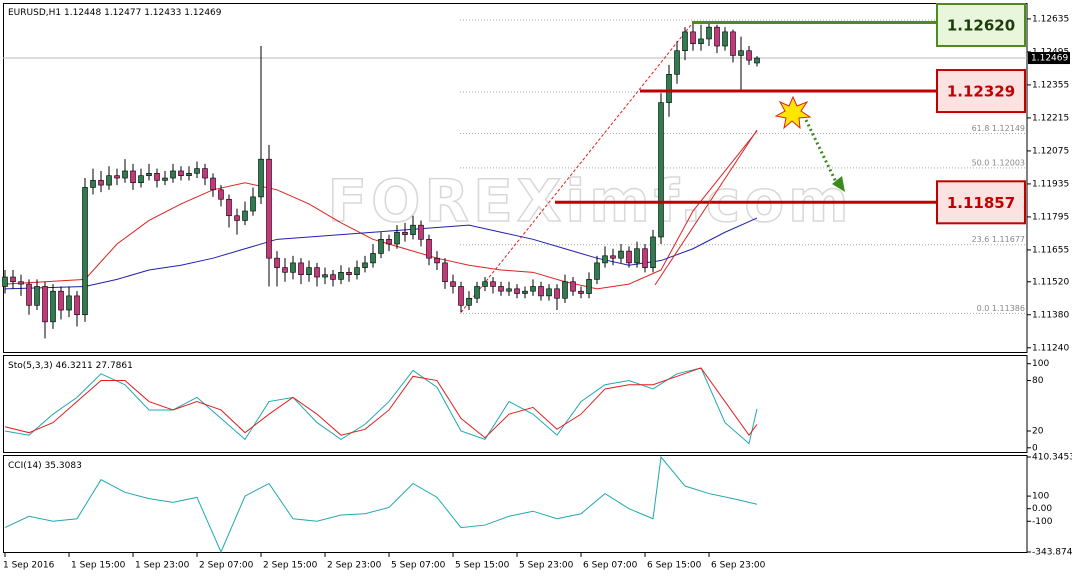 The height and width of the screenshot is (577, 1072). I want to click on y-tick-label: 410.3453, so click(1052, 458).